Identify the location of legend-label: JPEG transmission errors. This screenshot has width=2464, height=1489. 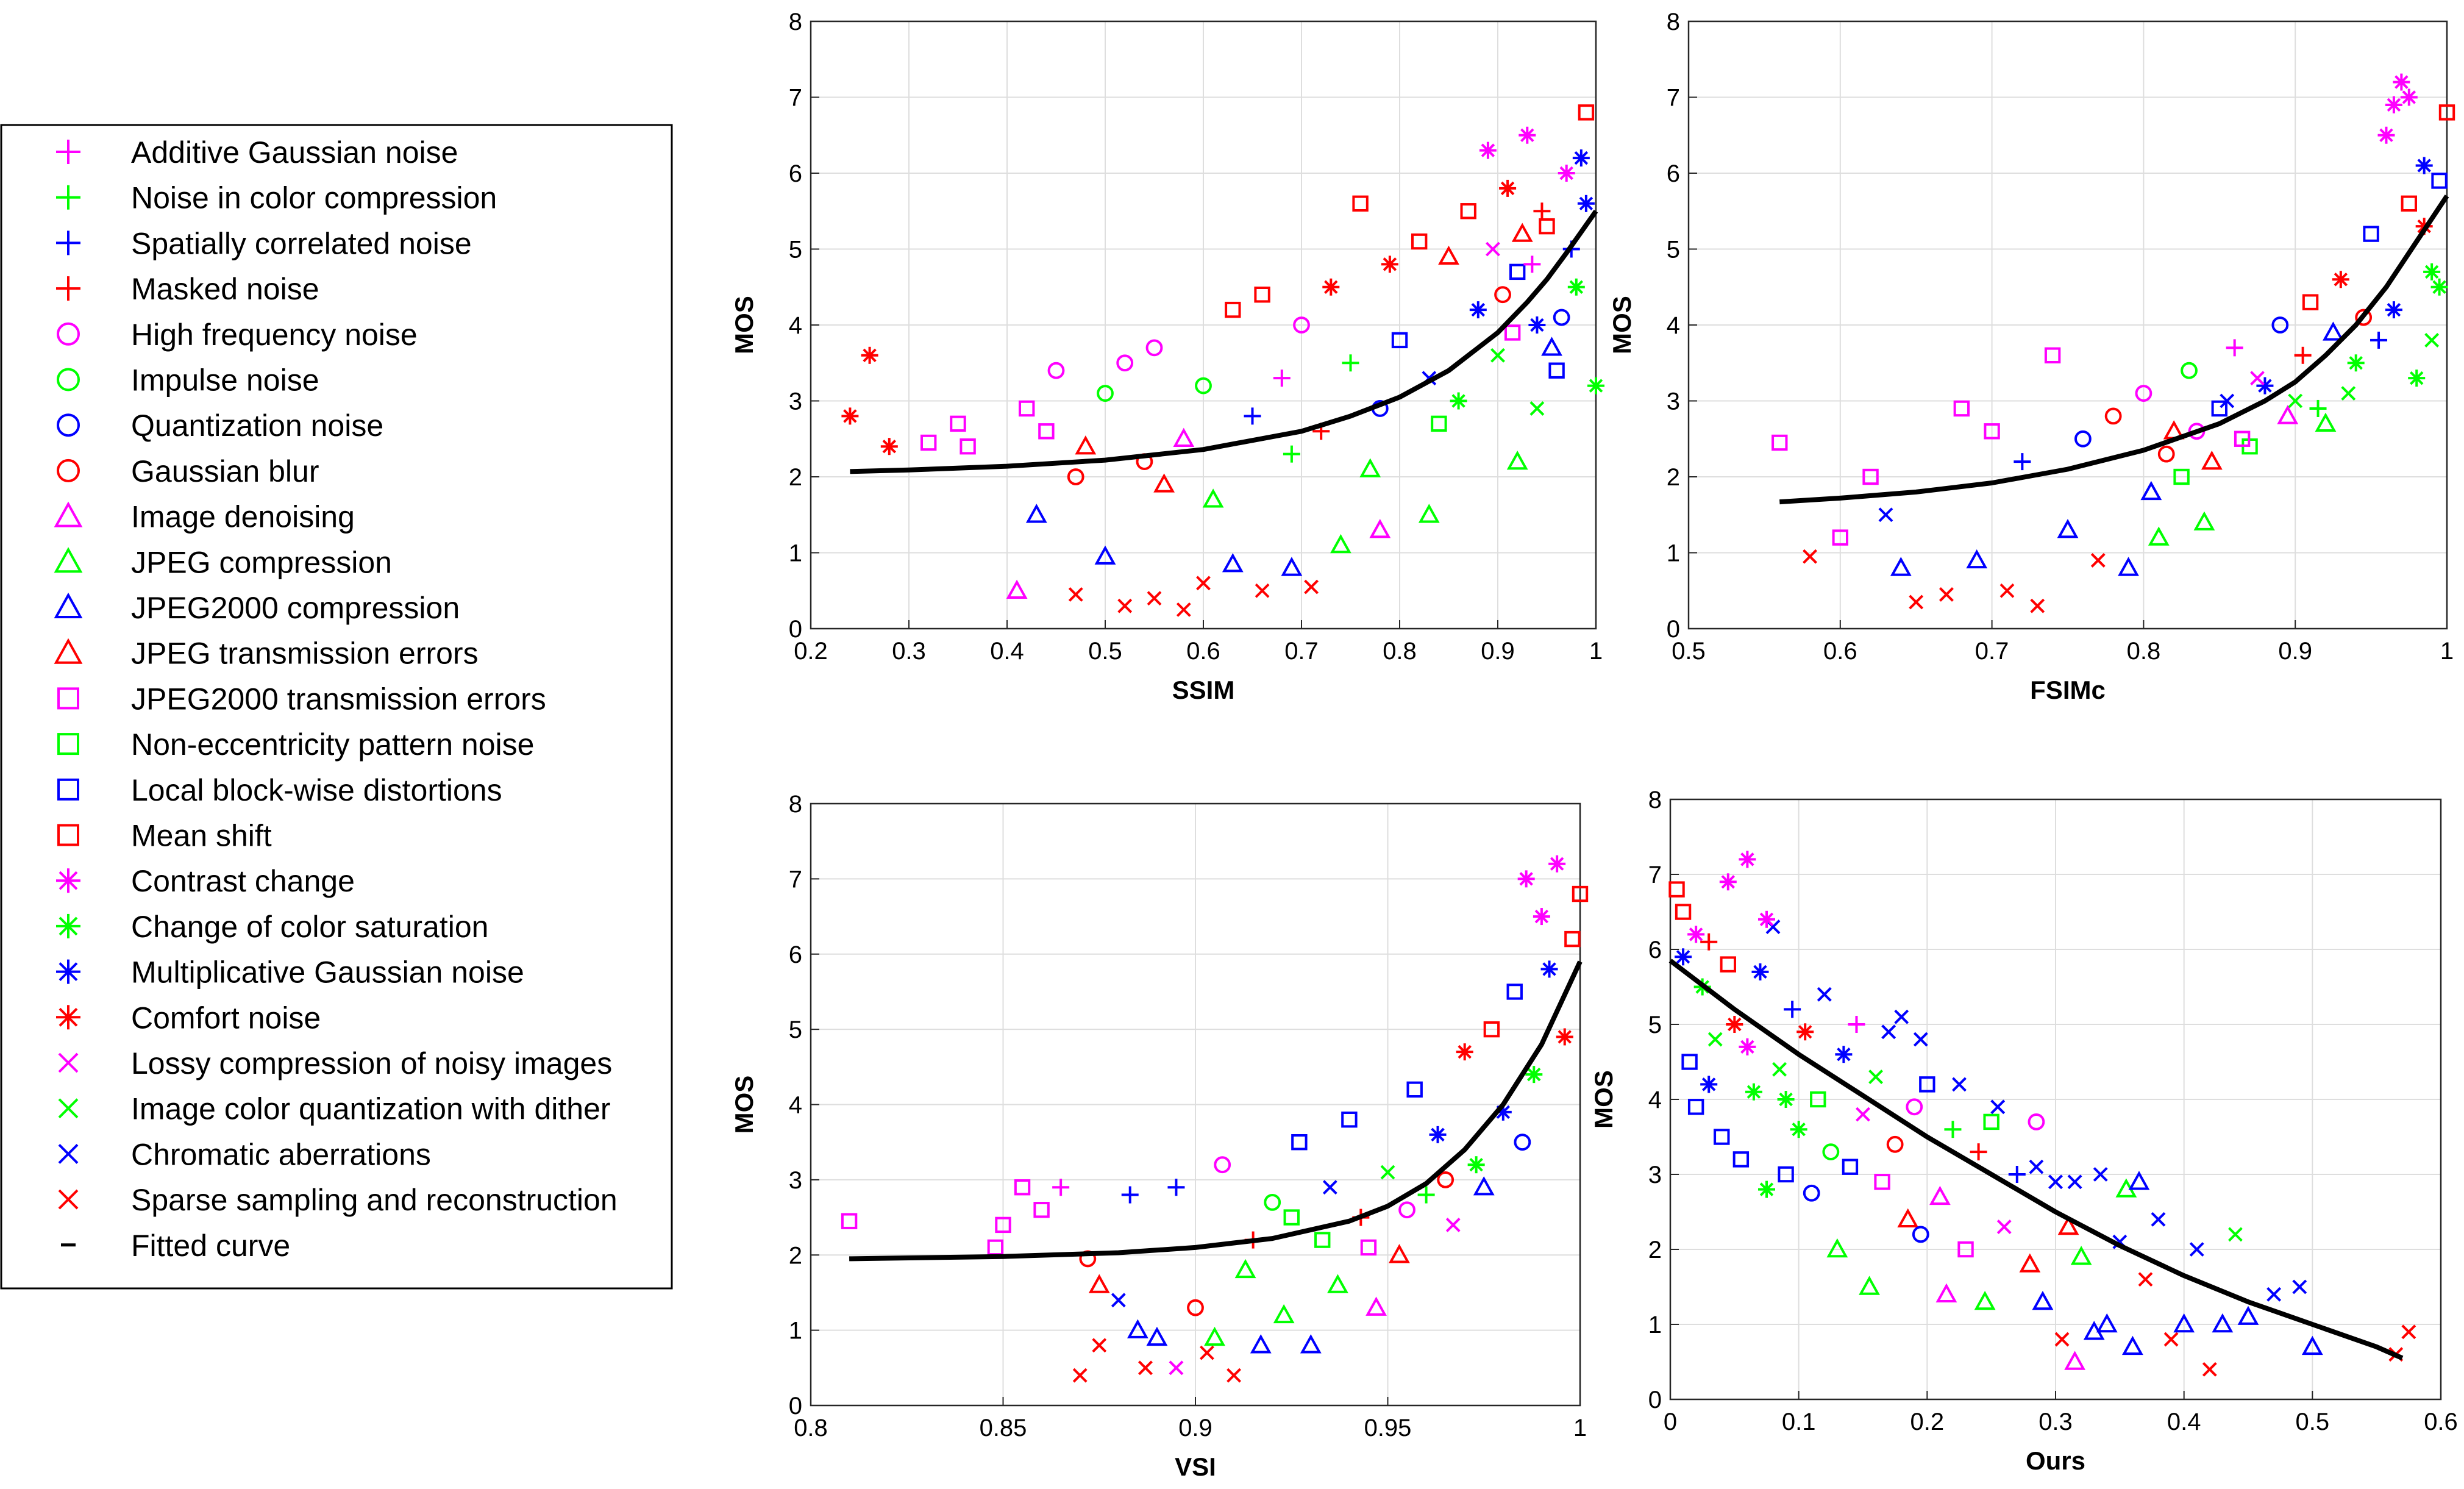
(305, 654).